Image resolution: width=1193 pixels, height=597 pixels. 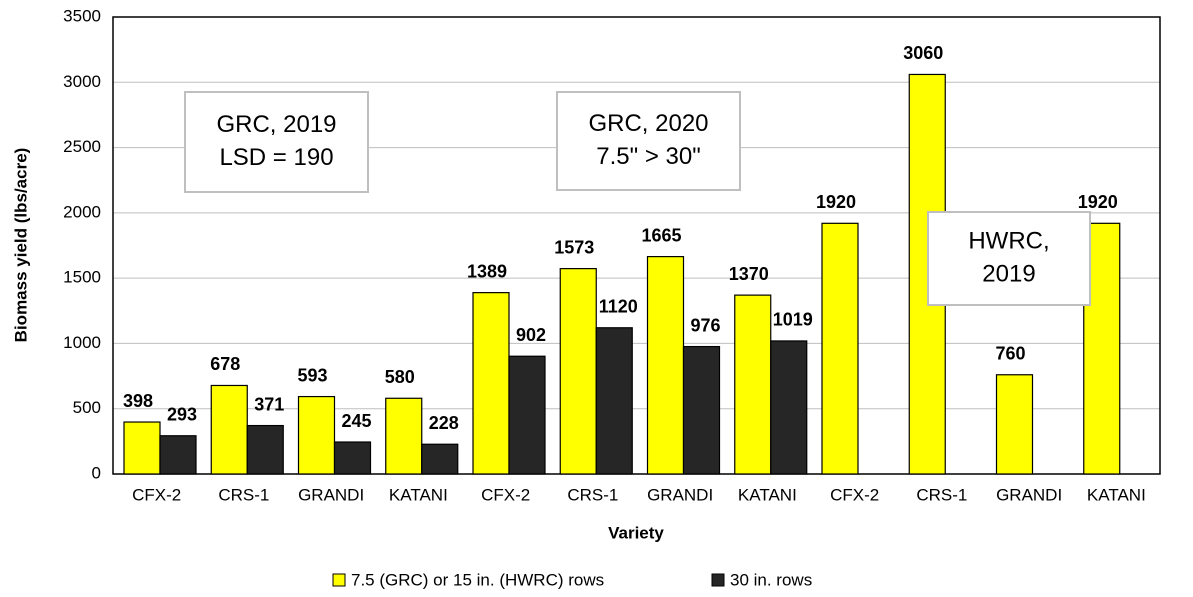 I want to click on data-label: 398, so click(x=138, y=401).